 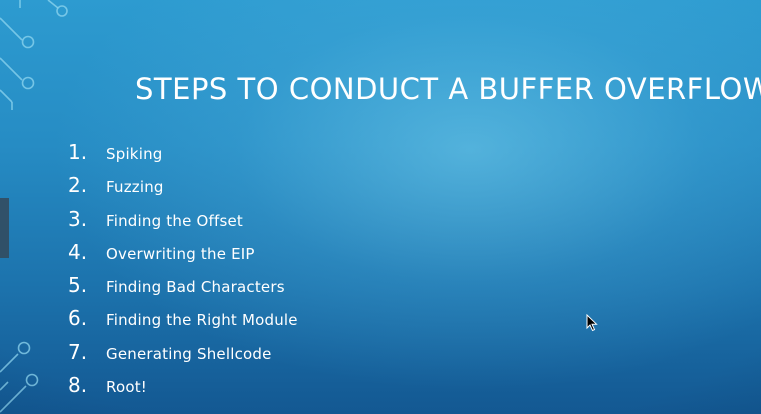 I want to click on mouse-pointer-icon, so click(x=592, y=323).